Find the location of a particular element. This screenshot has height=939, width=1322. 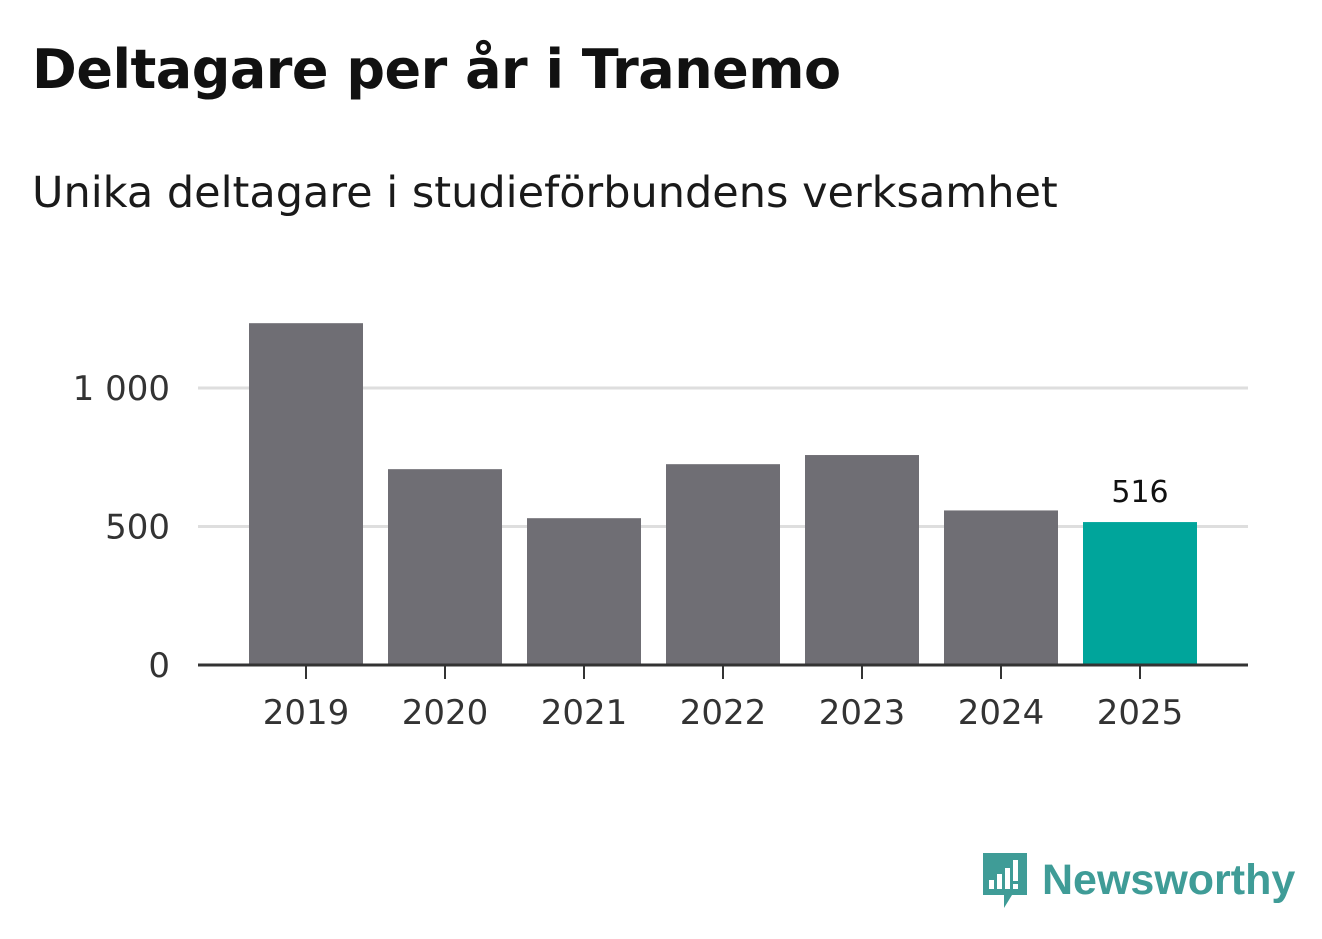

newsworthy-logo-icon is located at coordinates (1005, 880).